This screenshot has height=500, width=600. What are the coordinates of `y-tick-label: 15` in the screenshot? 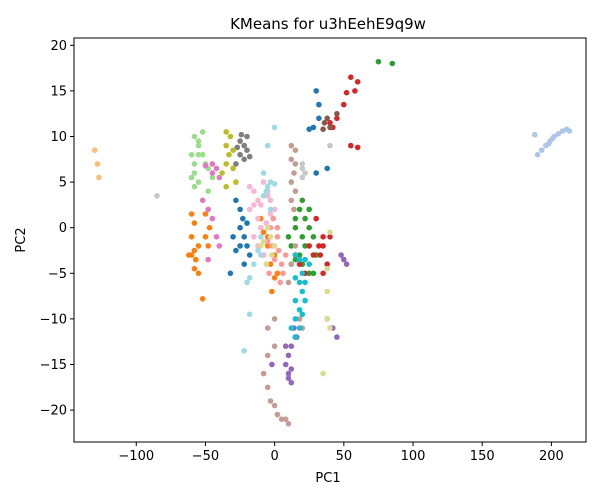 It's located at (58, 91).